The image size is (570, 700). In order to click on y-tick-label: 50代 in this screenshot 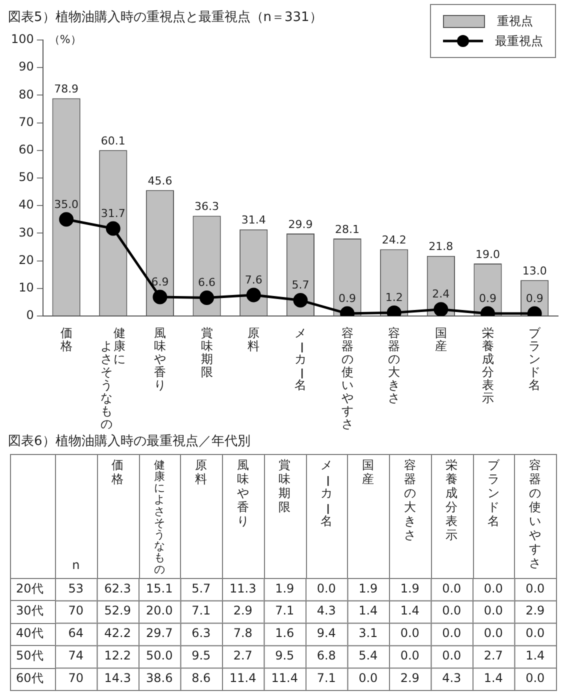, I will do `click(30, 655)`.